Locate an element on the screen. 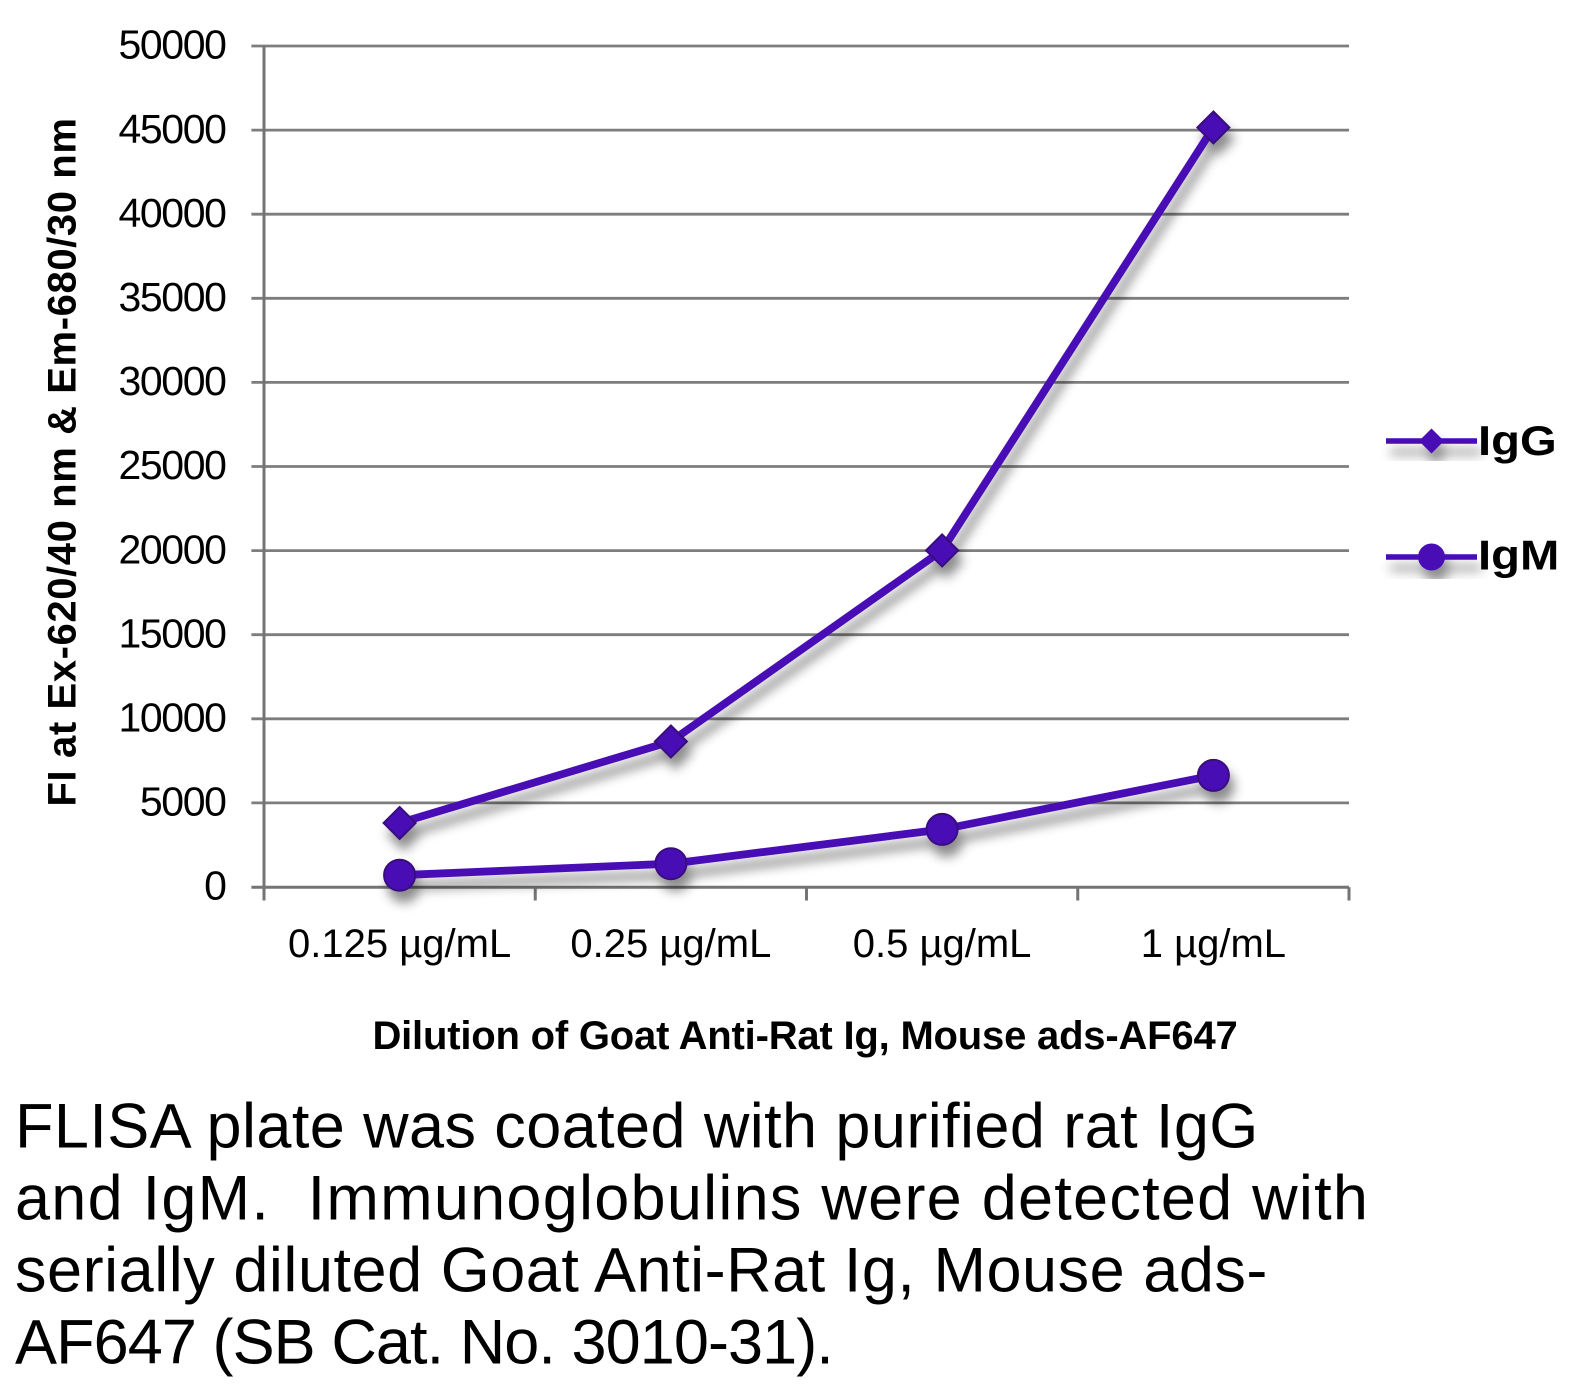 This screenshot has height=1385, width=1594. svg-text: 1 µg/mL is located at coordinates (1213, 944).